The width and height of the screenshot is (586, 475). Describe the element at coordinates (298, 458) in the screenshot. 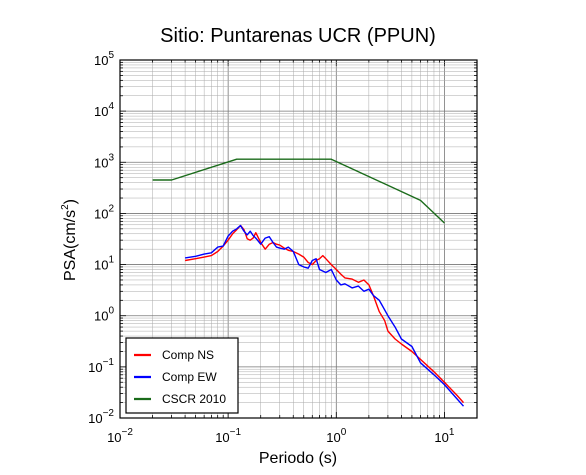

I see `x-axis-label: Periodo (s)` at that location.